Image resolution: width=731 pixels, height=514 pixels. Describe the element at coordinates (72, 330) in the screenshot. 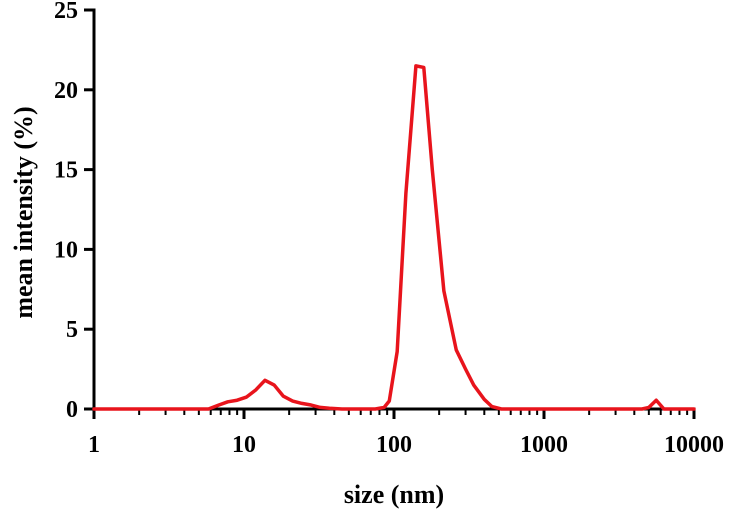

I see `y-tick-label: 5` at that location.